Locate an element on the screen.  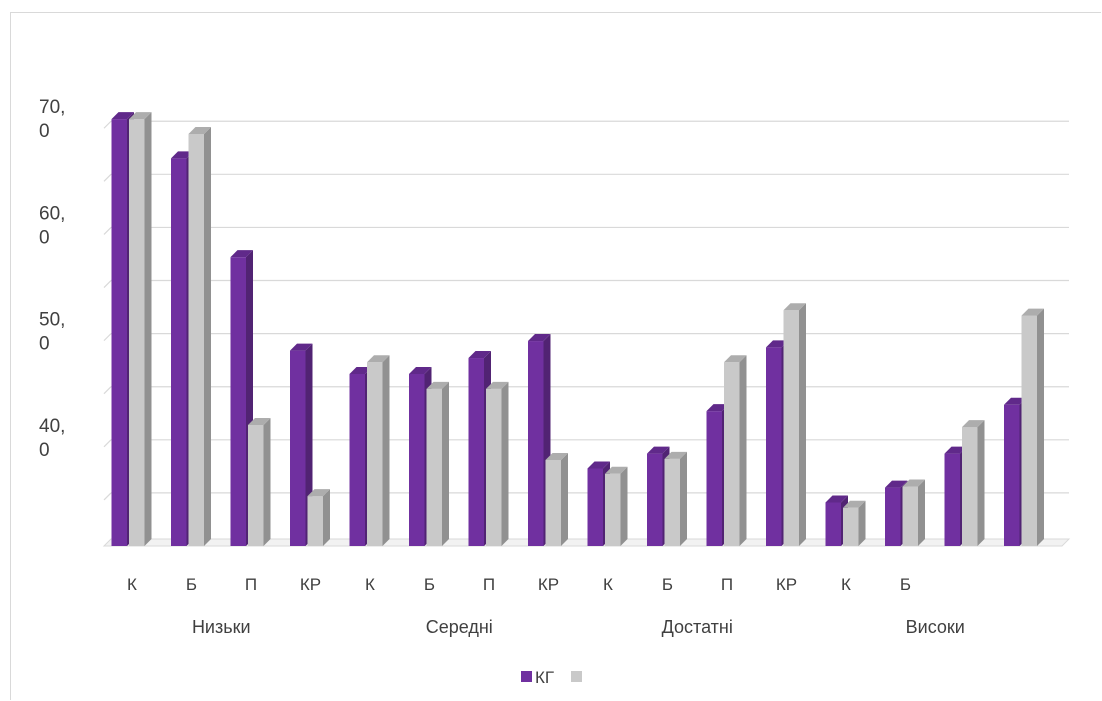
y-tick-label: 60, 0 is located at coordinates (52, 225).